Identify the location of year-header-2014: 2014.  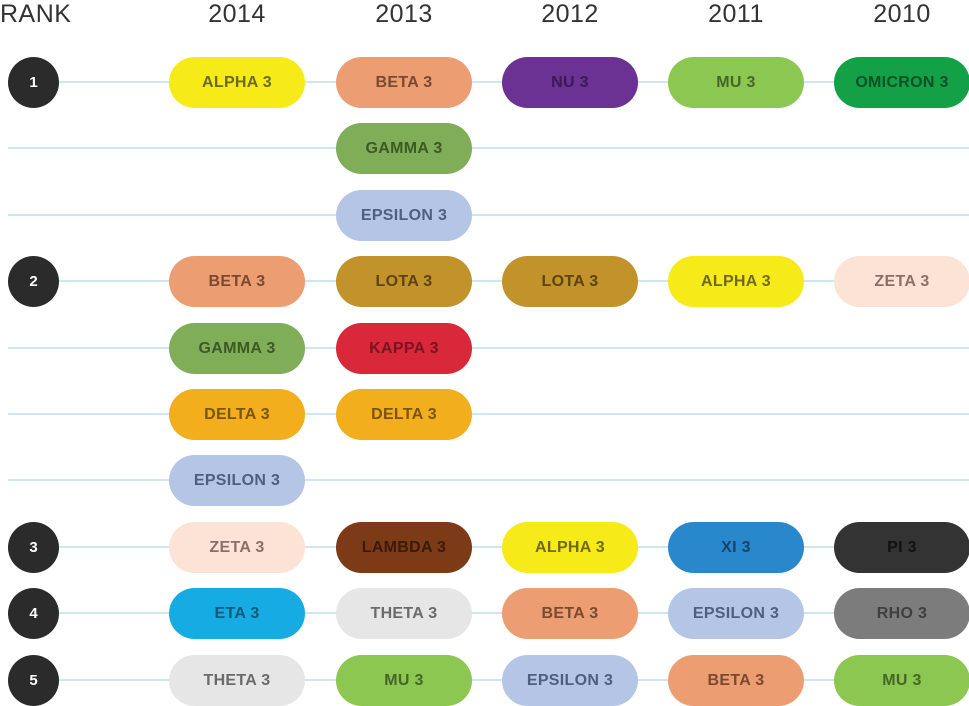
(237, 14).